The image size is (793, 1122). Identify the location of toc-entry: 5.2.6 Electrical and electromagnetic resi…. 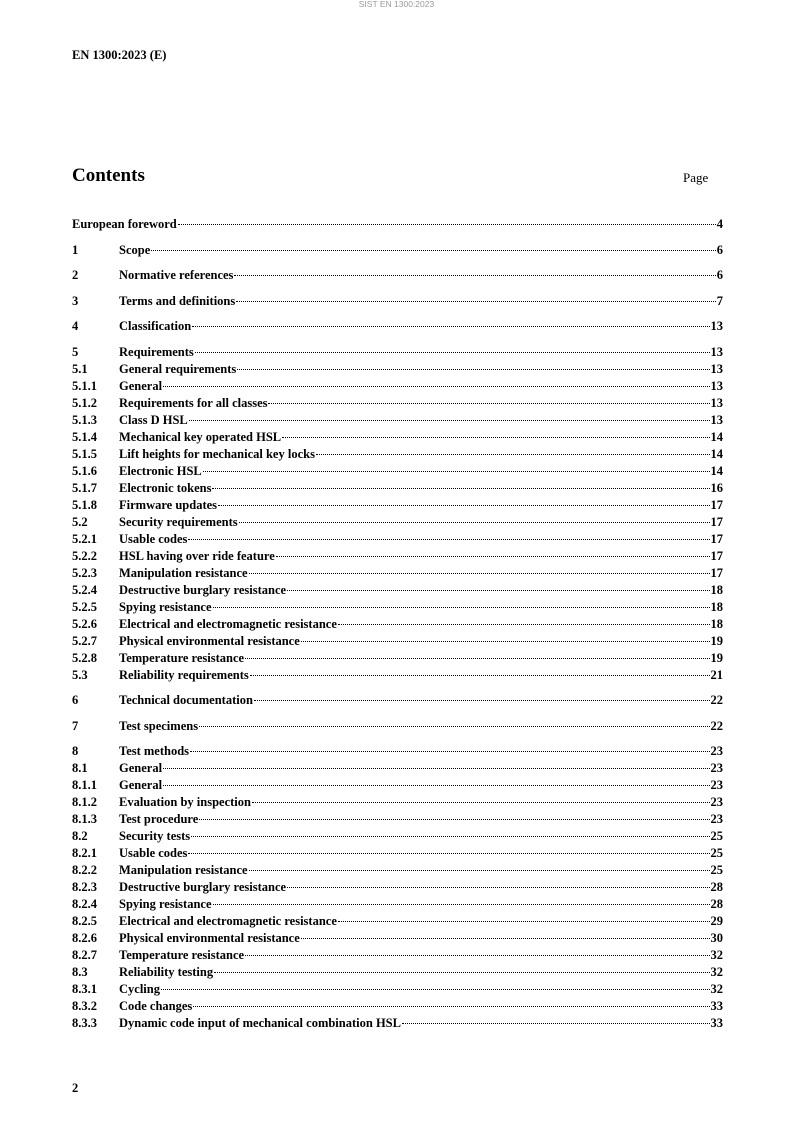
(397, 624).